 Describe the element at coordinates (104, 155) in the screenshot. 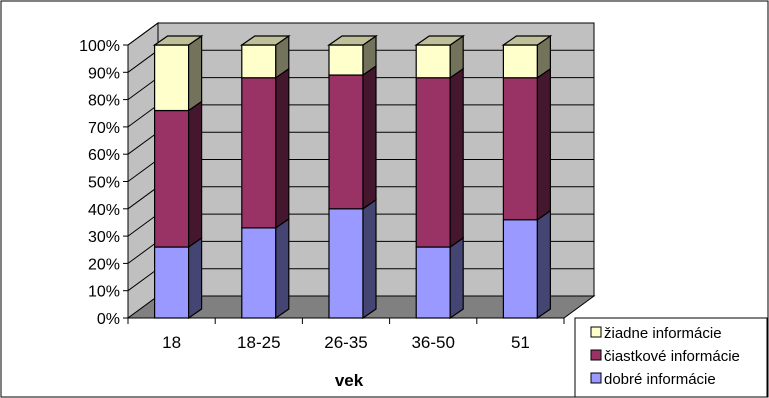

I see `y-tick-label: 60%` at that location.